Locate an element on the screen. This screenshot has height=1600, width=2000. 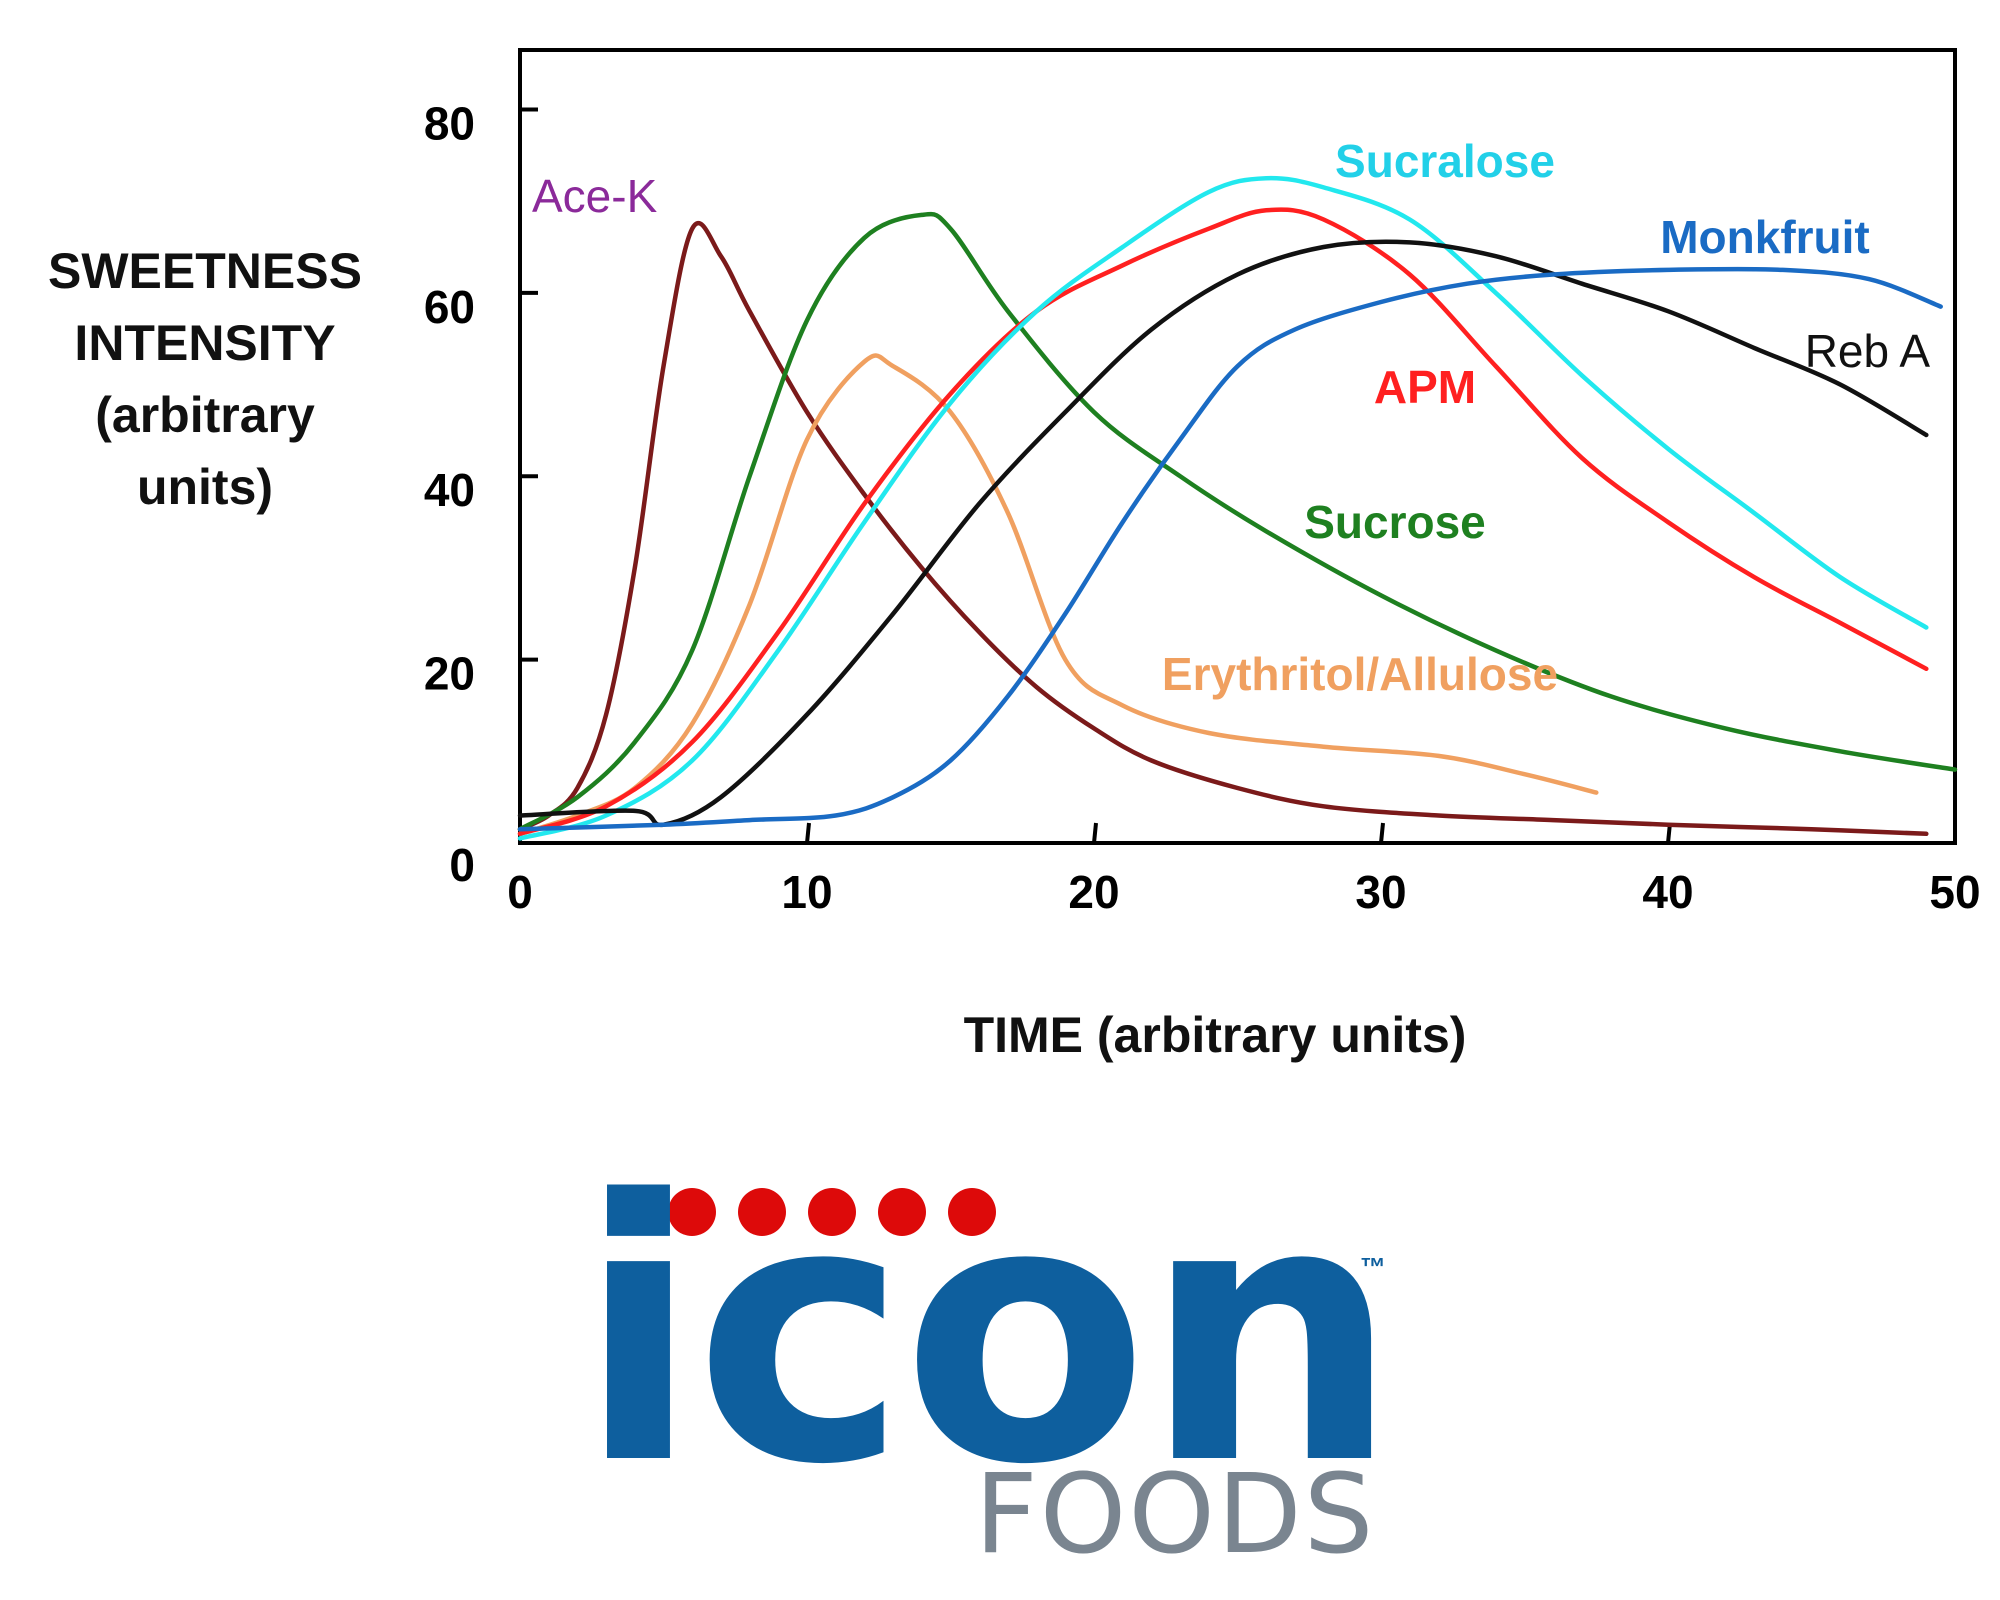
logo-trademark: ™ is located at coordinates (1373, 1267).